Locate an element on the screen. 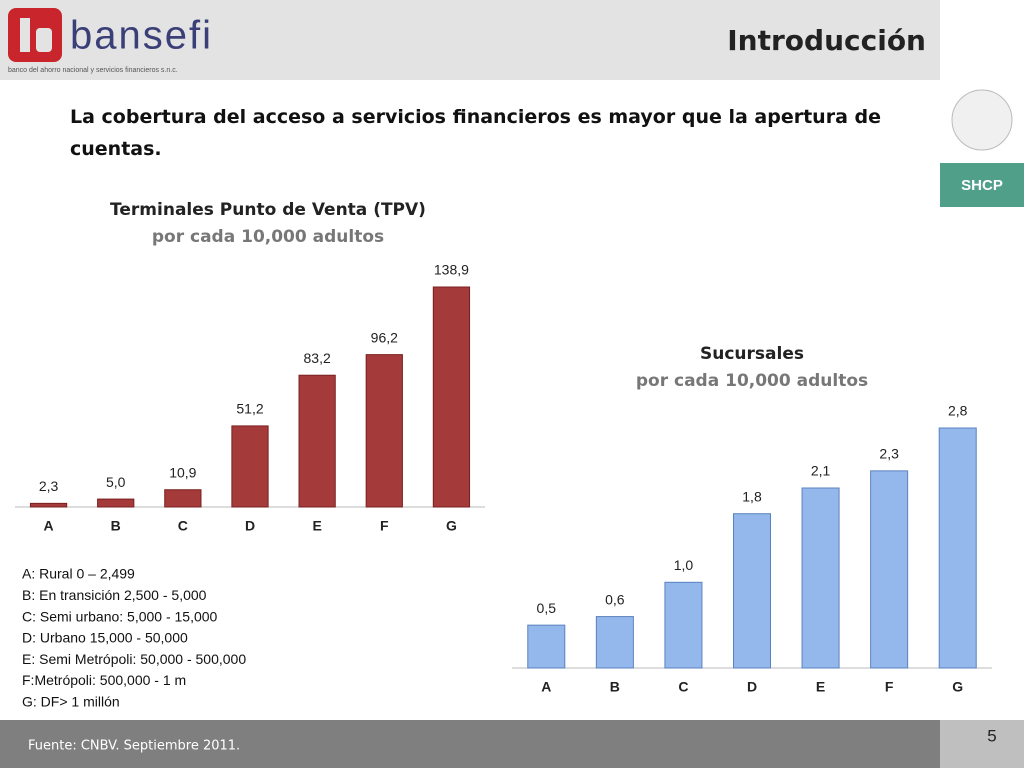  value-label: 0,5 is located at coordinates (547, 608).